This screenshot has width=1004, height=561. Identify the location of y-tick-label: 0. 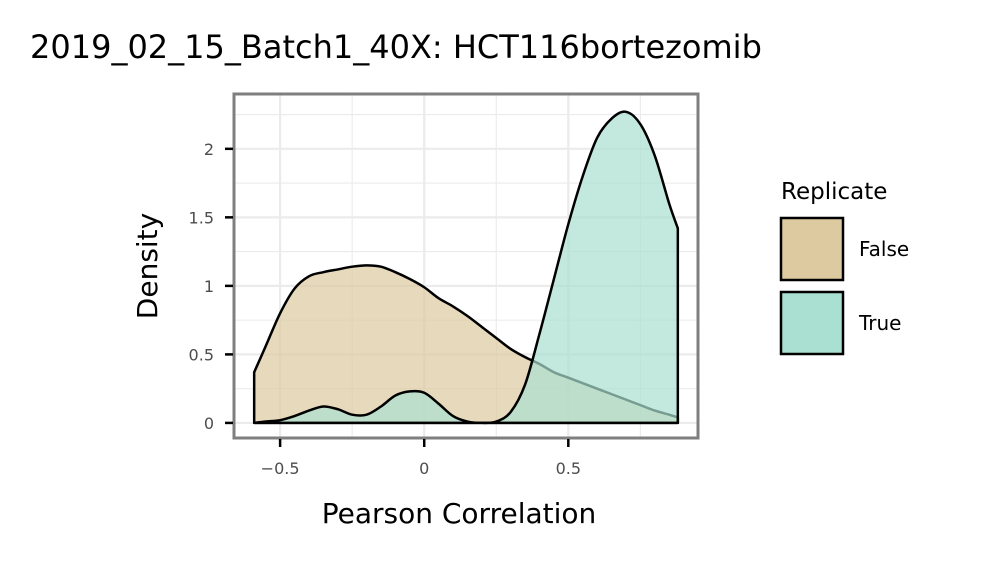
(209, 423).